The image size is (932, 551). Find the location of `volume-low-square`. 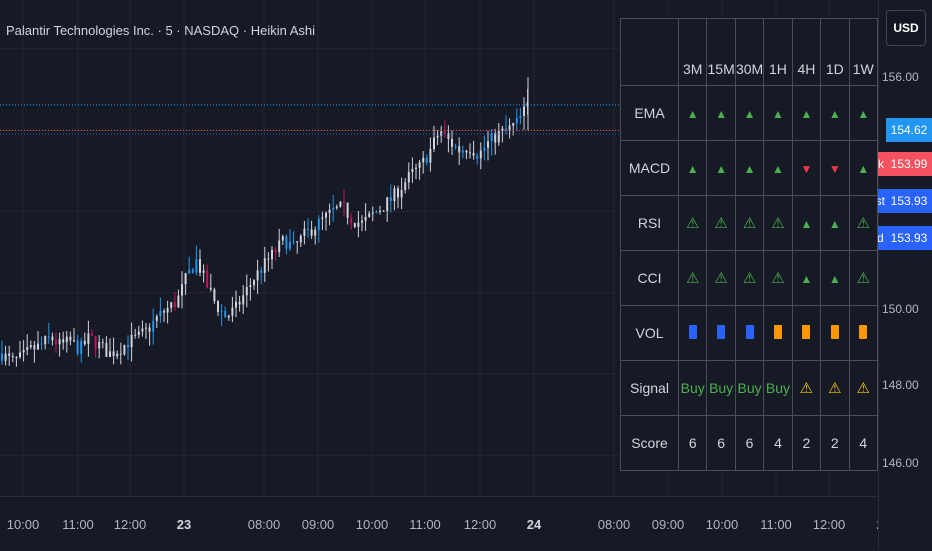

volume-low-square is located at coordinates (692, 331).